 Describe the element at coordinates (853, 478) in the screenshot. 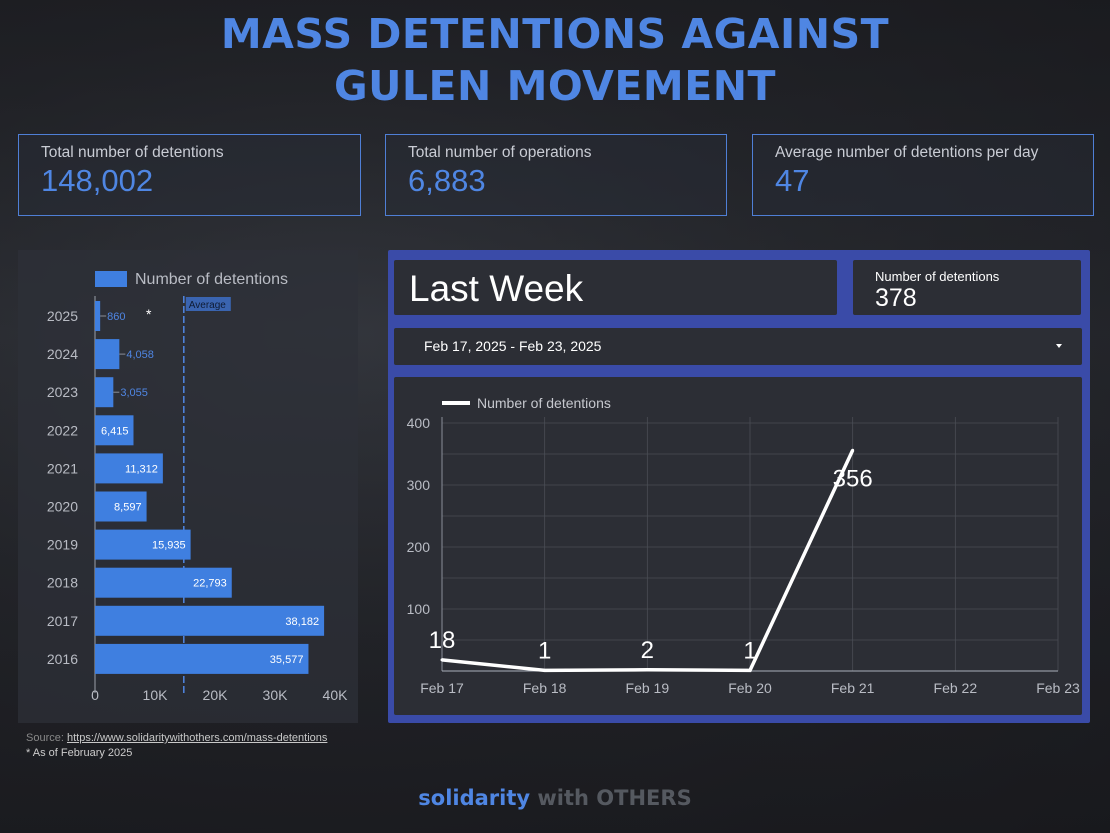

I see `data-label: 356` at that location.